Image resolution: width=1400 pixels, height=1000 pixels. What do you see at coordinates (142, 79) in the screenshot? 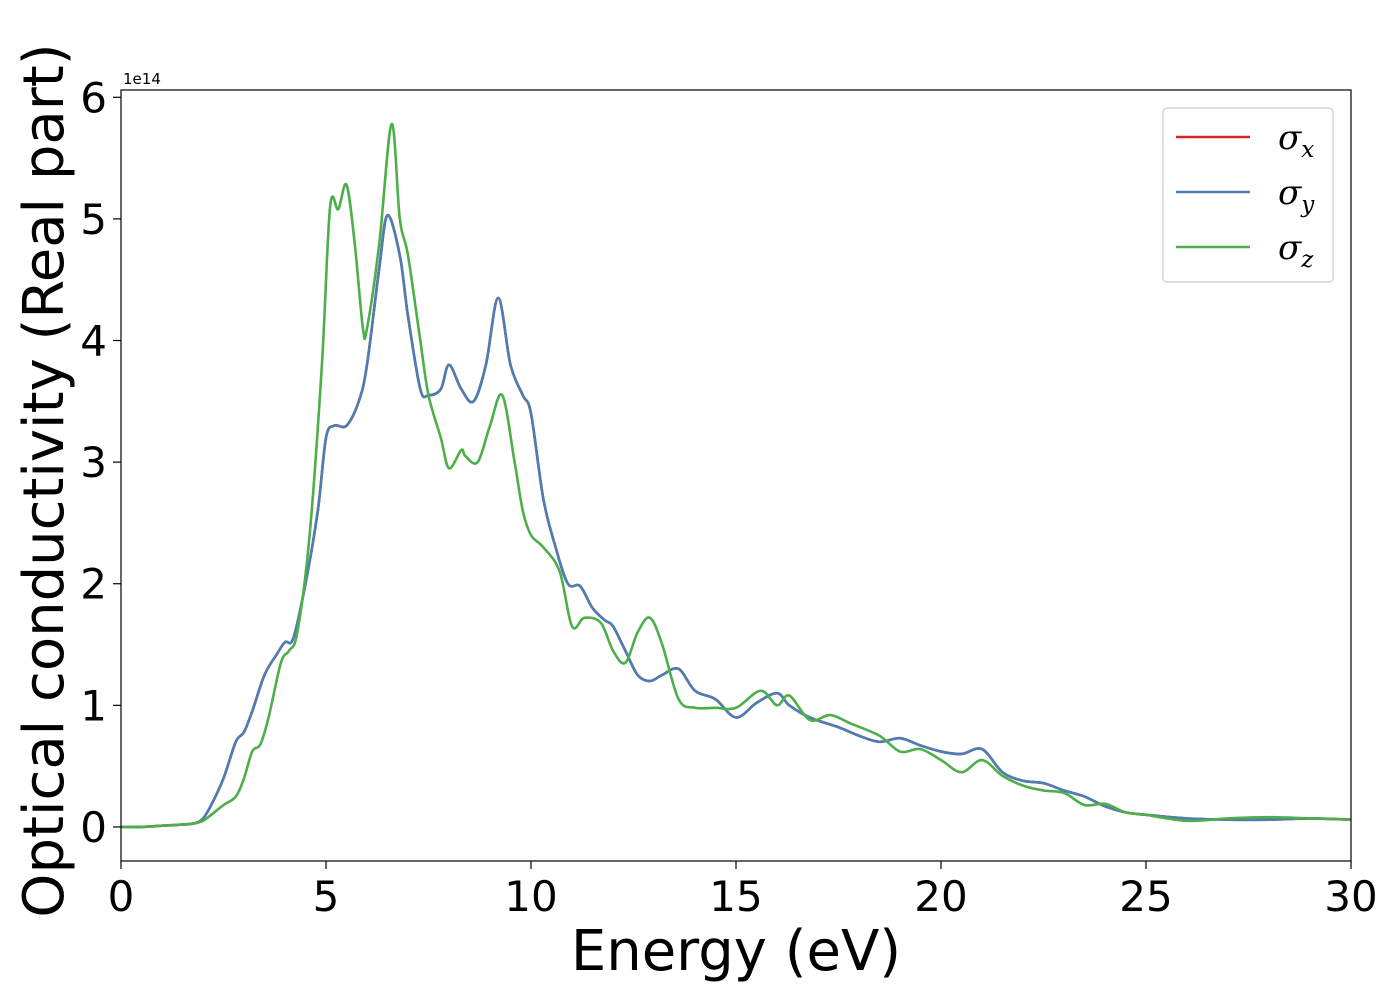
I see `y-offset-label: 1e14` at bounding box center [142, 79].